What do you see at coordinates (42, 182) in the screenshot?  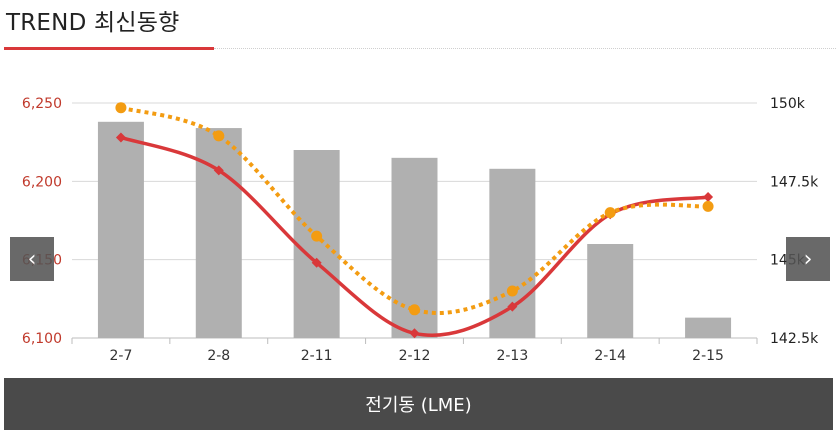 I see `left-axis-tick-label: 6,200` at bounding box center [42, 182].